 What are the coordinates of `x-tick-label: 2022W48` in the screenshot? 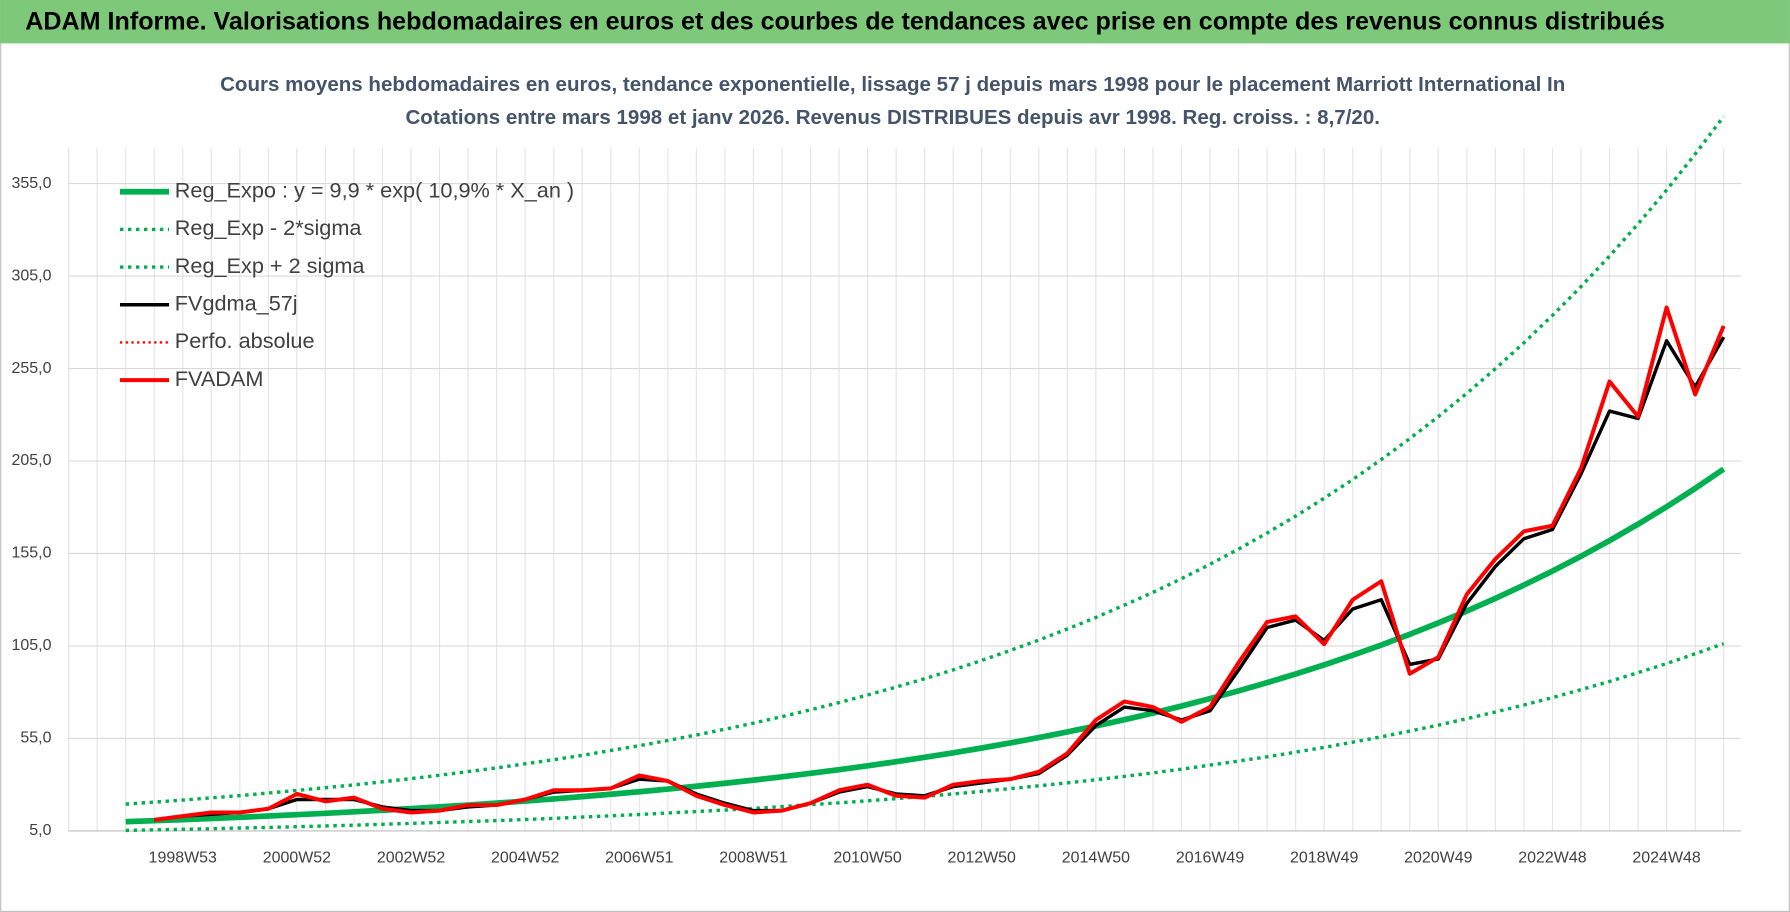 It's located at (1552, 858).